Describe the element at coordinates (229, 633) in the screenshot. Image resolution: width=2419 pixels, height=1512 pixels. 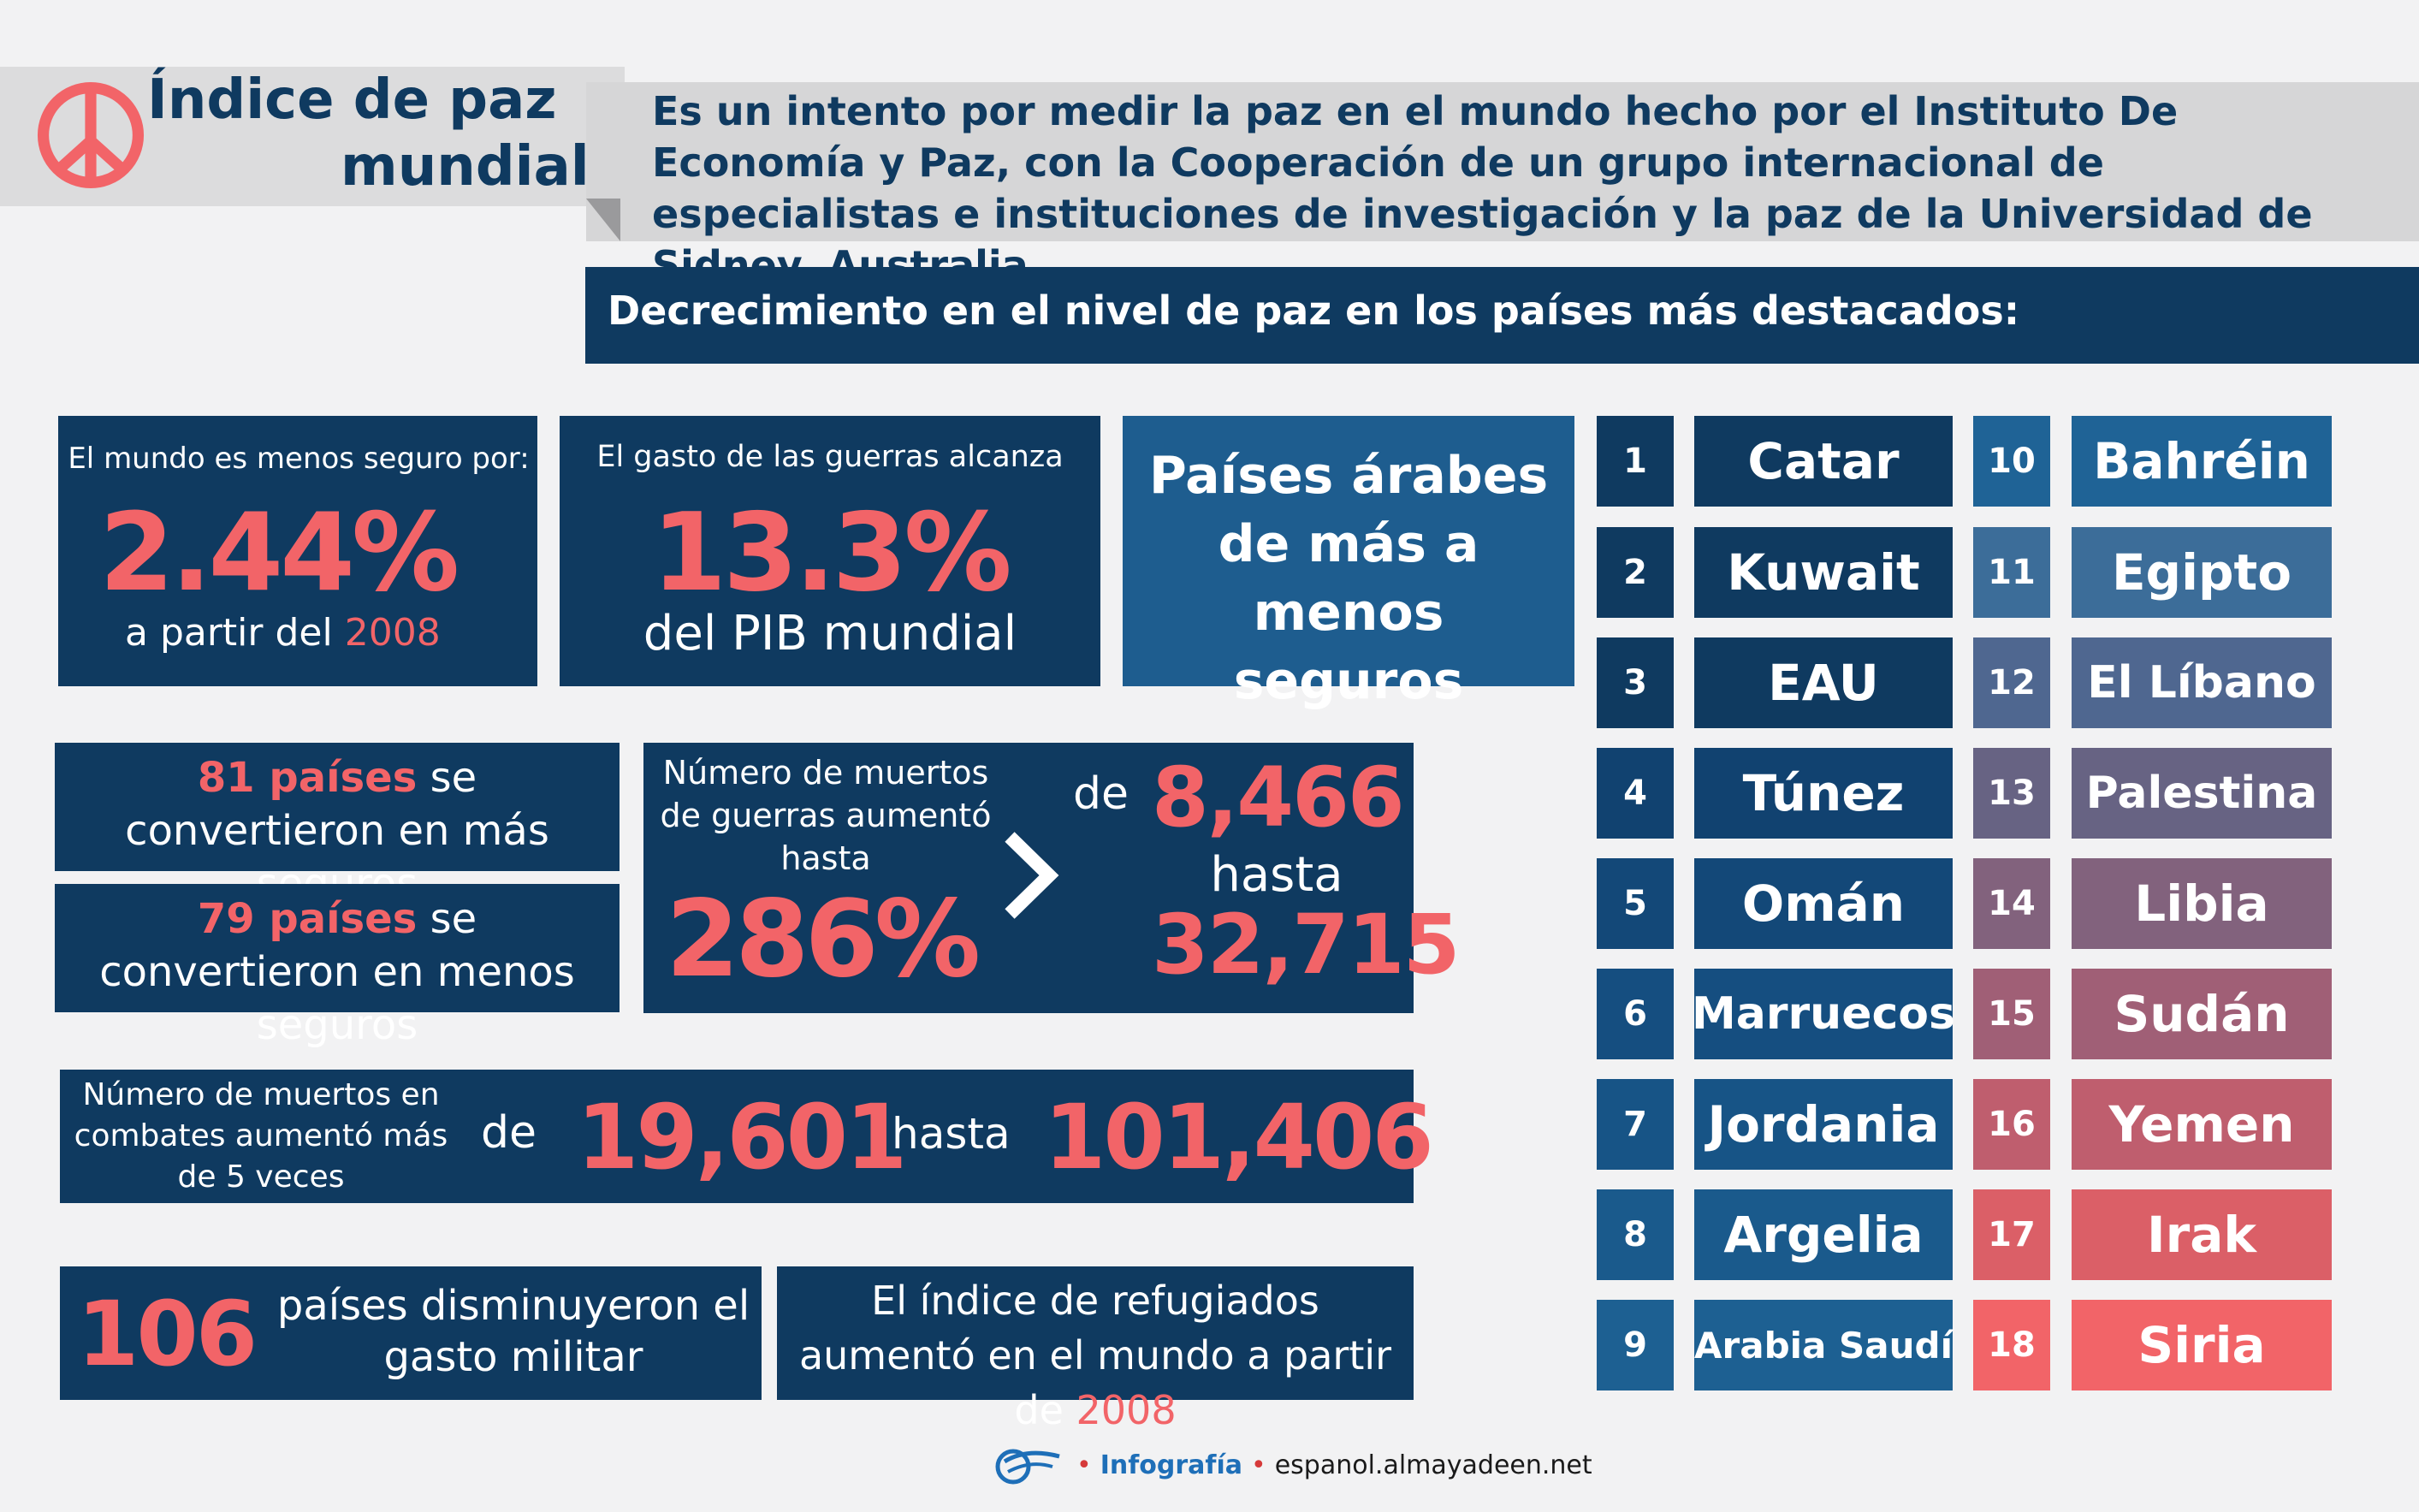
I see `stat-less-safe-prefix: a partir del` at that location.